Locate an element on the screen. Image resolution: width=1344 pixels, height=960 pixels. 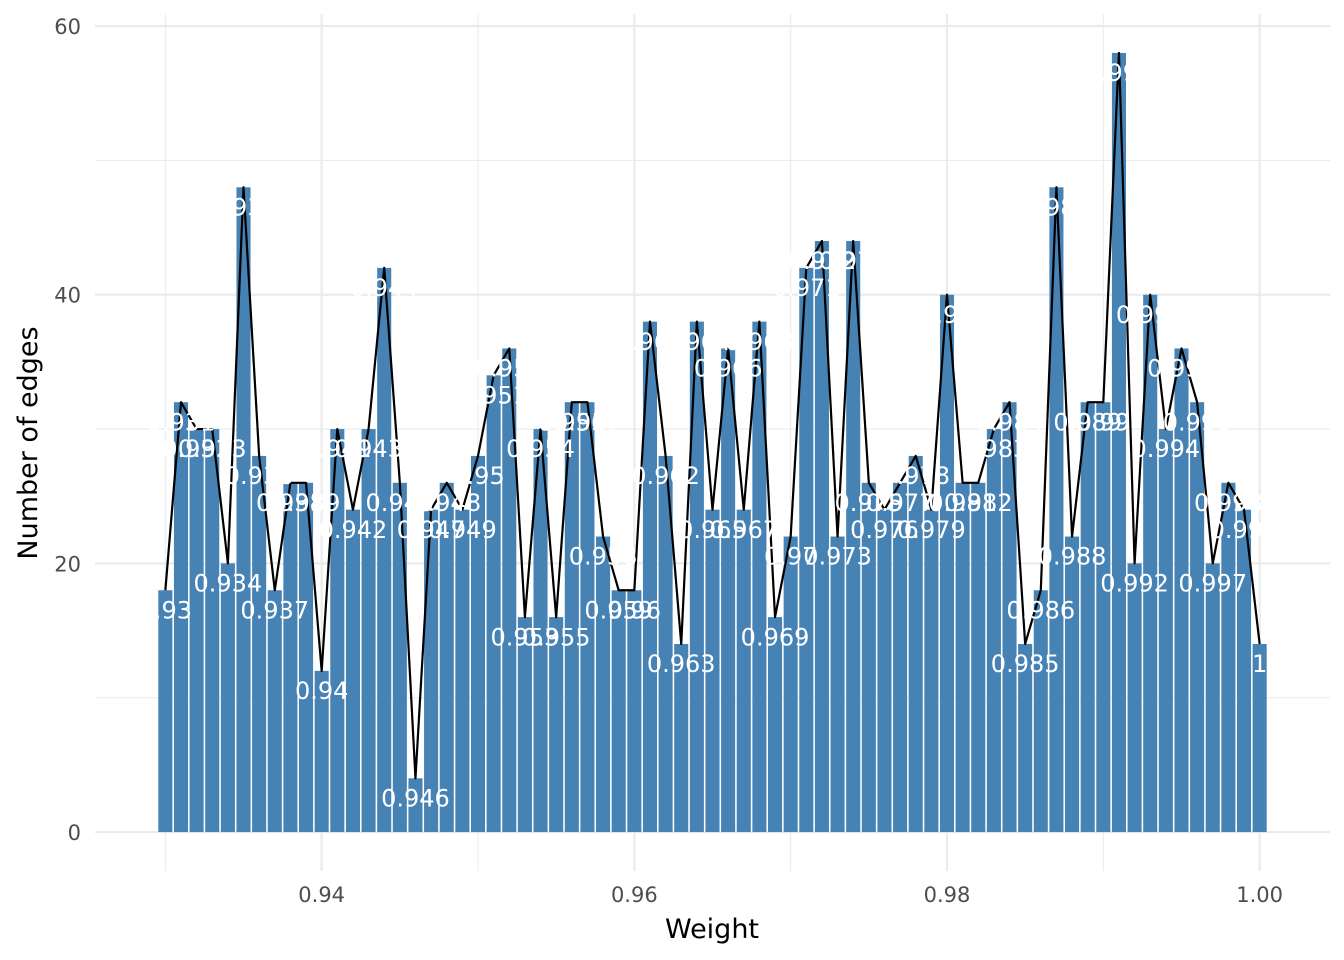
bar-label: 0.945 is located at coordinates (399, 503).